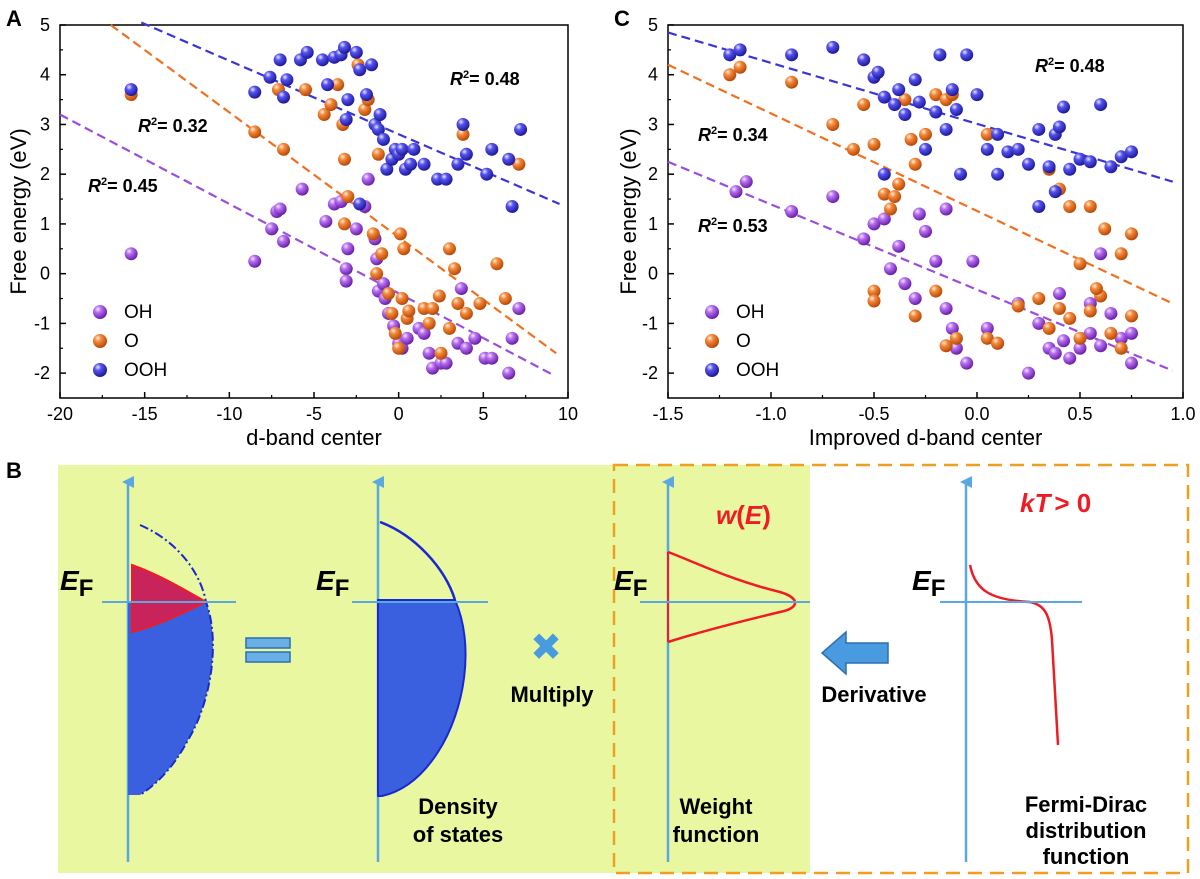 Image resolution: width=1200 pixels, height=879 pixels. I want to click on r2-annotation: R2= 0.45, so click(123, 186).